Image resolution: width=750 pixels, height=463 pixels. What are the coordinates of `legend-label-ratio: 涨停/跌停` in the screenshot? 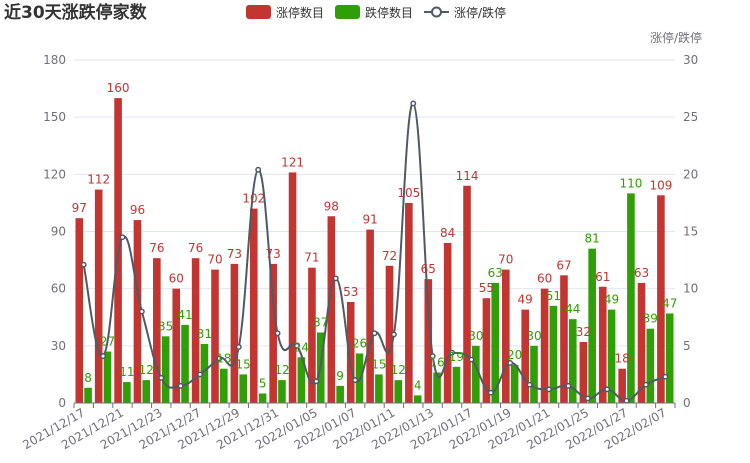 It's located at (480, 12).